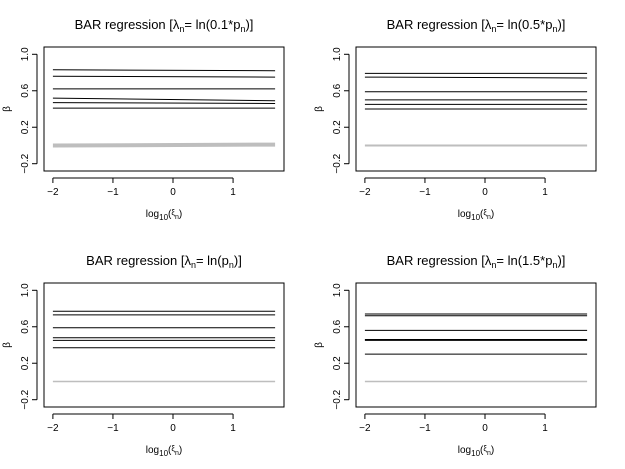 This screenshot has width=625, height=469. What do you see at coordinates (476, 25) in the screenshot?
I see `chart-title: BAR regression [λn= ln(0.5*pn)]` at bounding box center [476, 25].